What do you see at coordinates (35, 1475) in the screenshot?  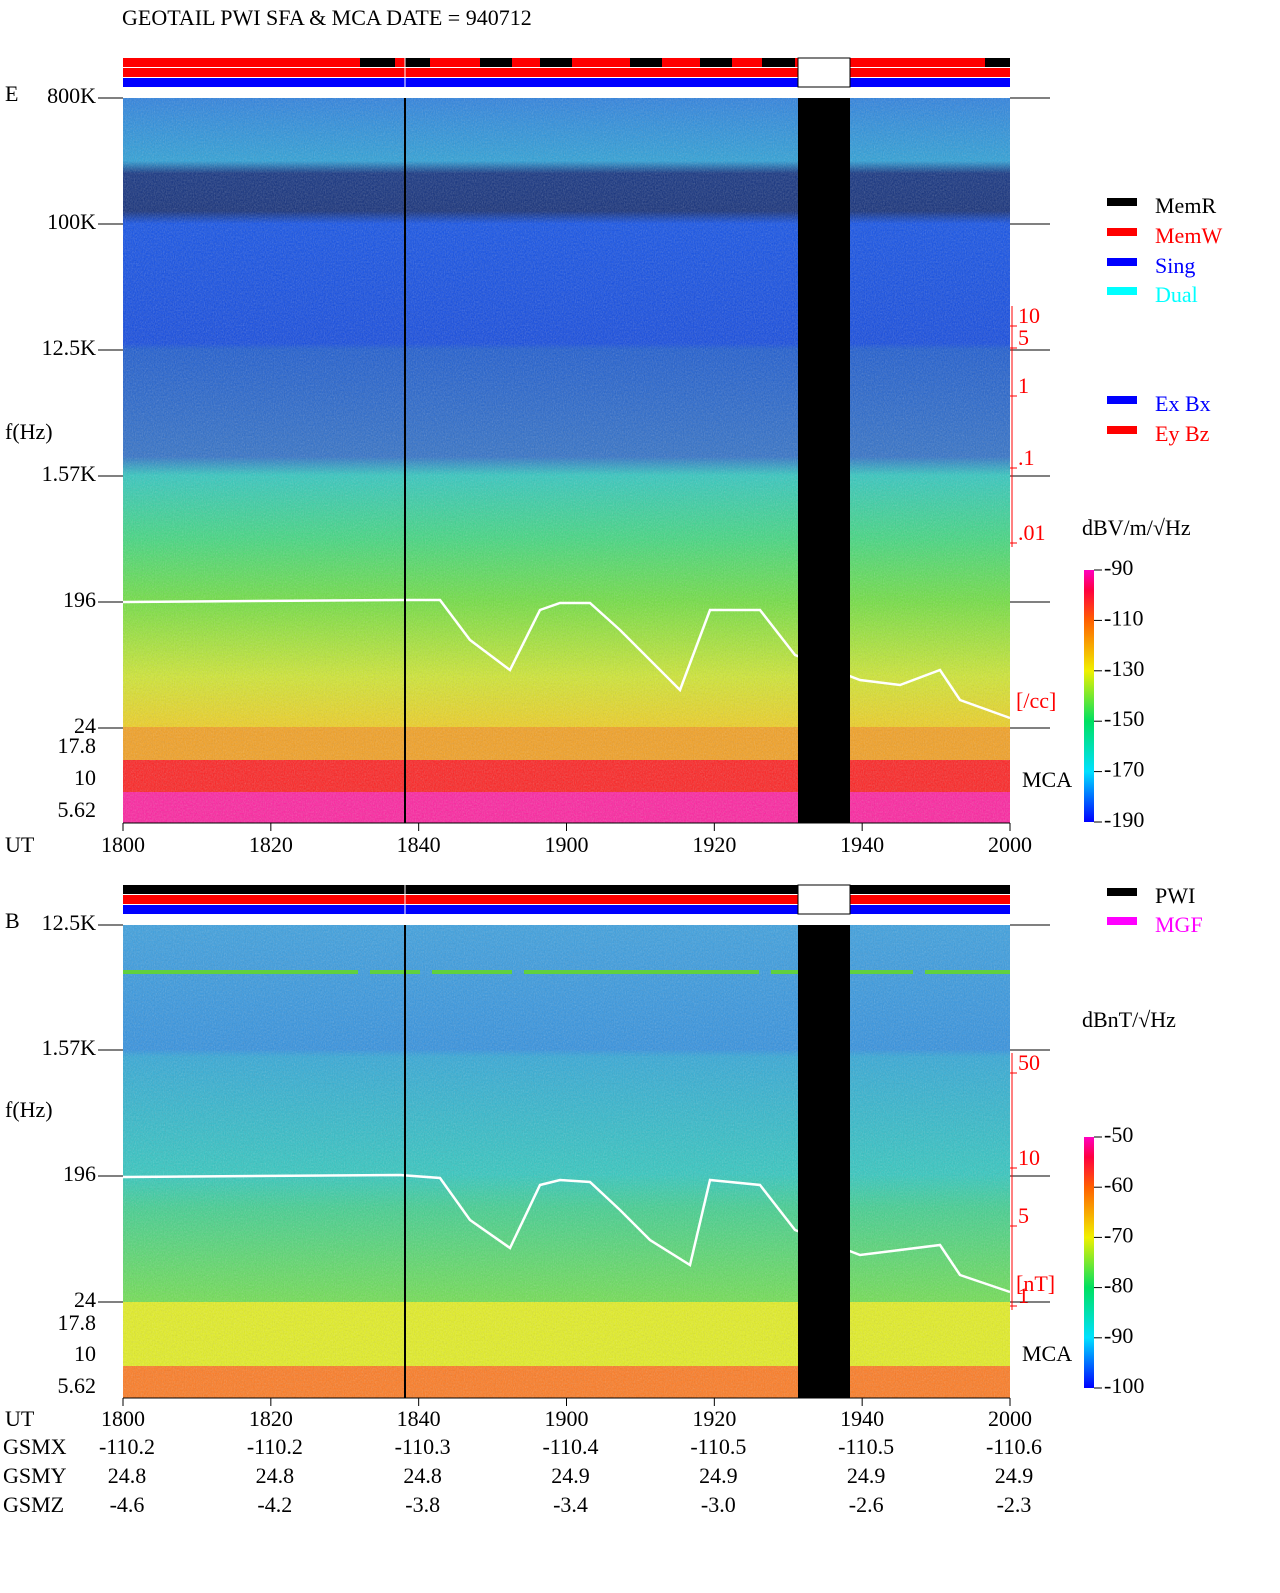 I see `orbit-label: GSMY` at bounding box center [35, 1475].